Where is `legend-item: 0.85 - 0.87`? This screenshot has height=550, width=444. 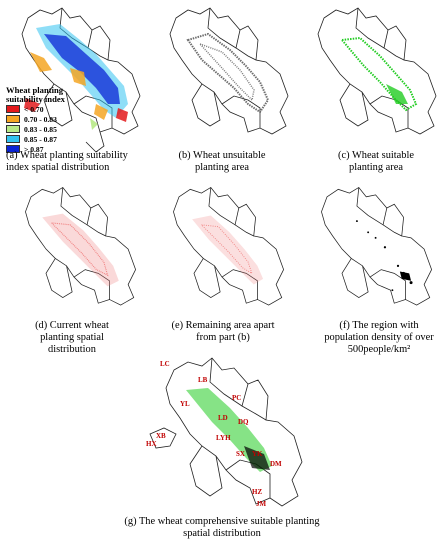 legend-item: 0.85 - 0.87 is located at coordinates (41, 139).